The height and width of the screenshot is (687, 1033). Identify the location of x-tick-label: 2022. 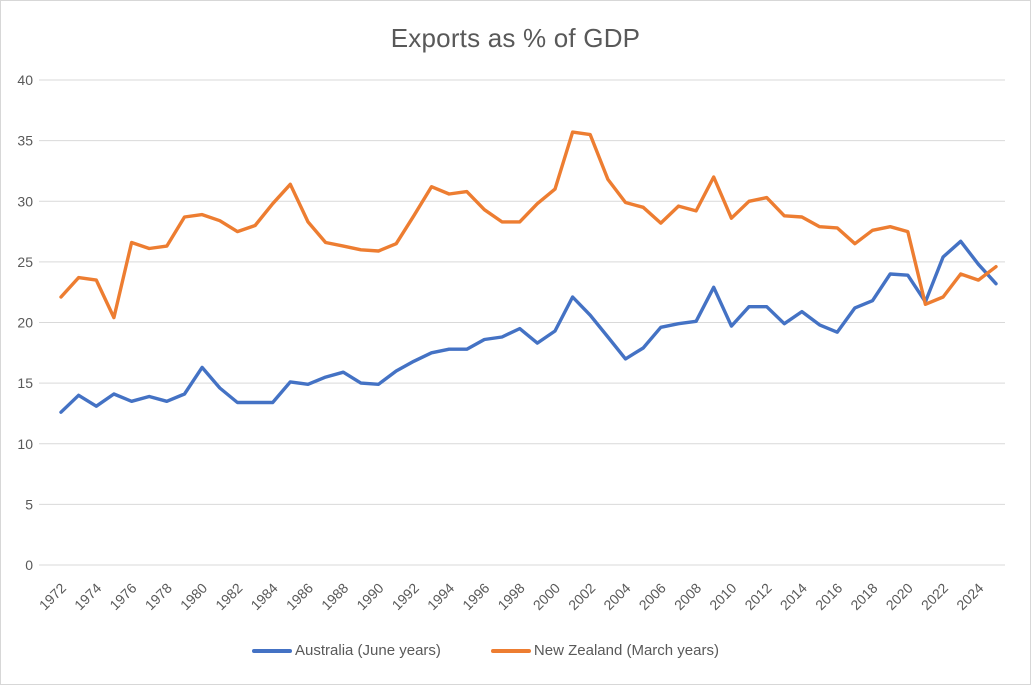
(934, 596).